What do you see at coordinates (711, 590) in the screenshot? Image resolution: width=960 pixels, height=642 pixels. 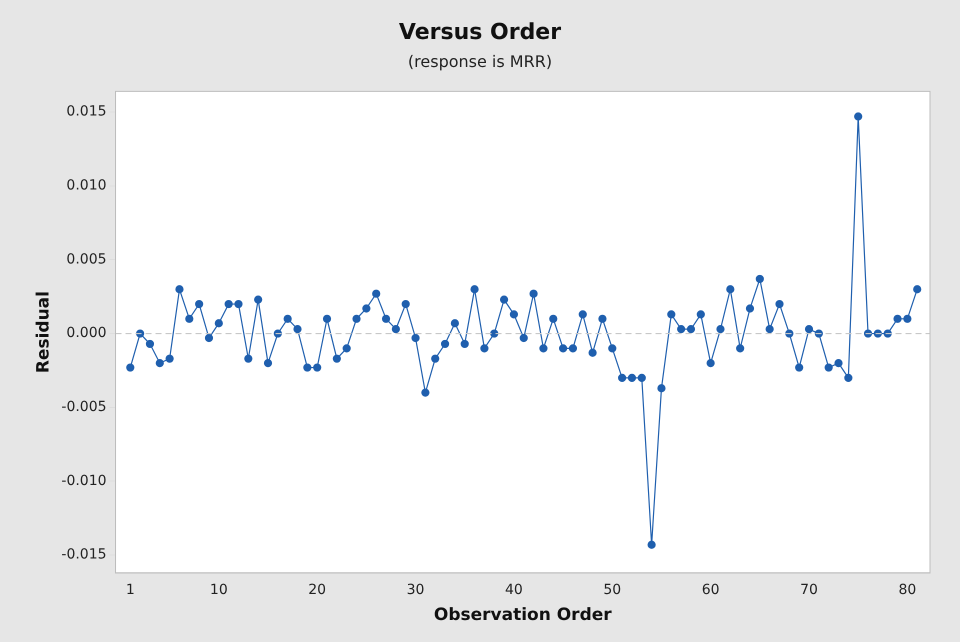 I see `x-tick-label: 60` at bounding box center [711, 590].